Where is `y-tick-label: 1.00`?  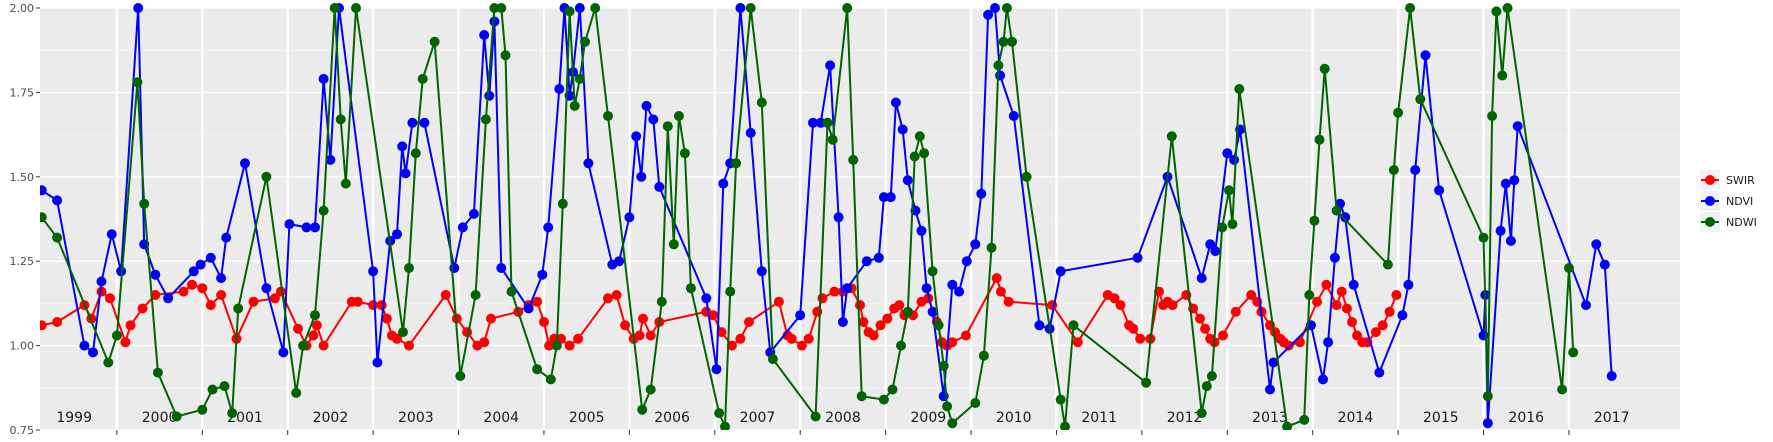
y-tick-label: 1.00 is located at coordinates (22, 346).